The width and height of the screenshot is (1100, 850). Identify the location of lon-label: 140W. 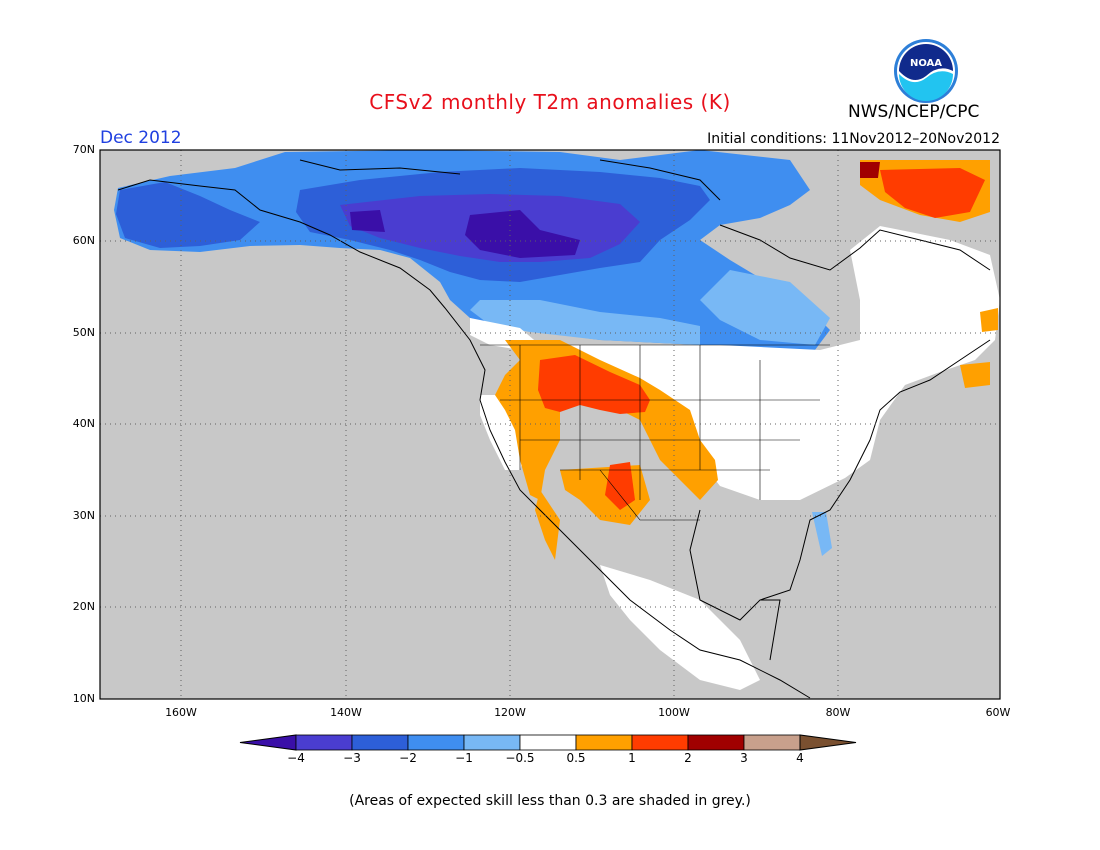
(346, 712).